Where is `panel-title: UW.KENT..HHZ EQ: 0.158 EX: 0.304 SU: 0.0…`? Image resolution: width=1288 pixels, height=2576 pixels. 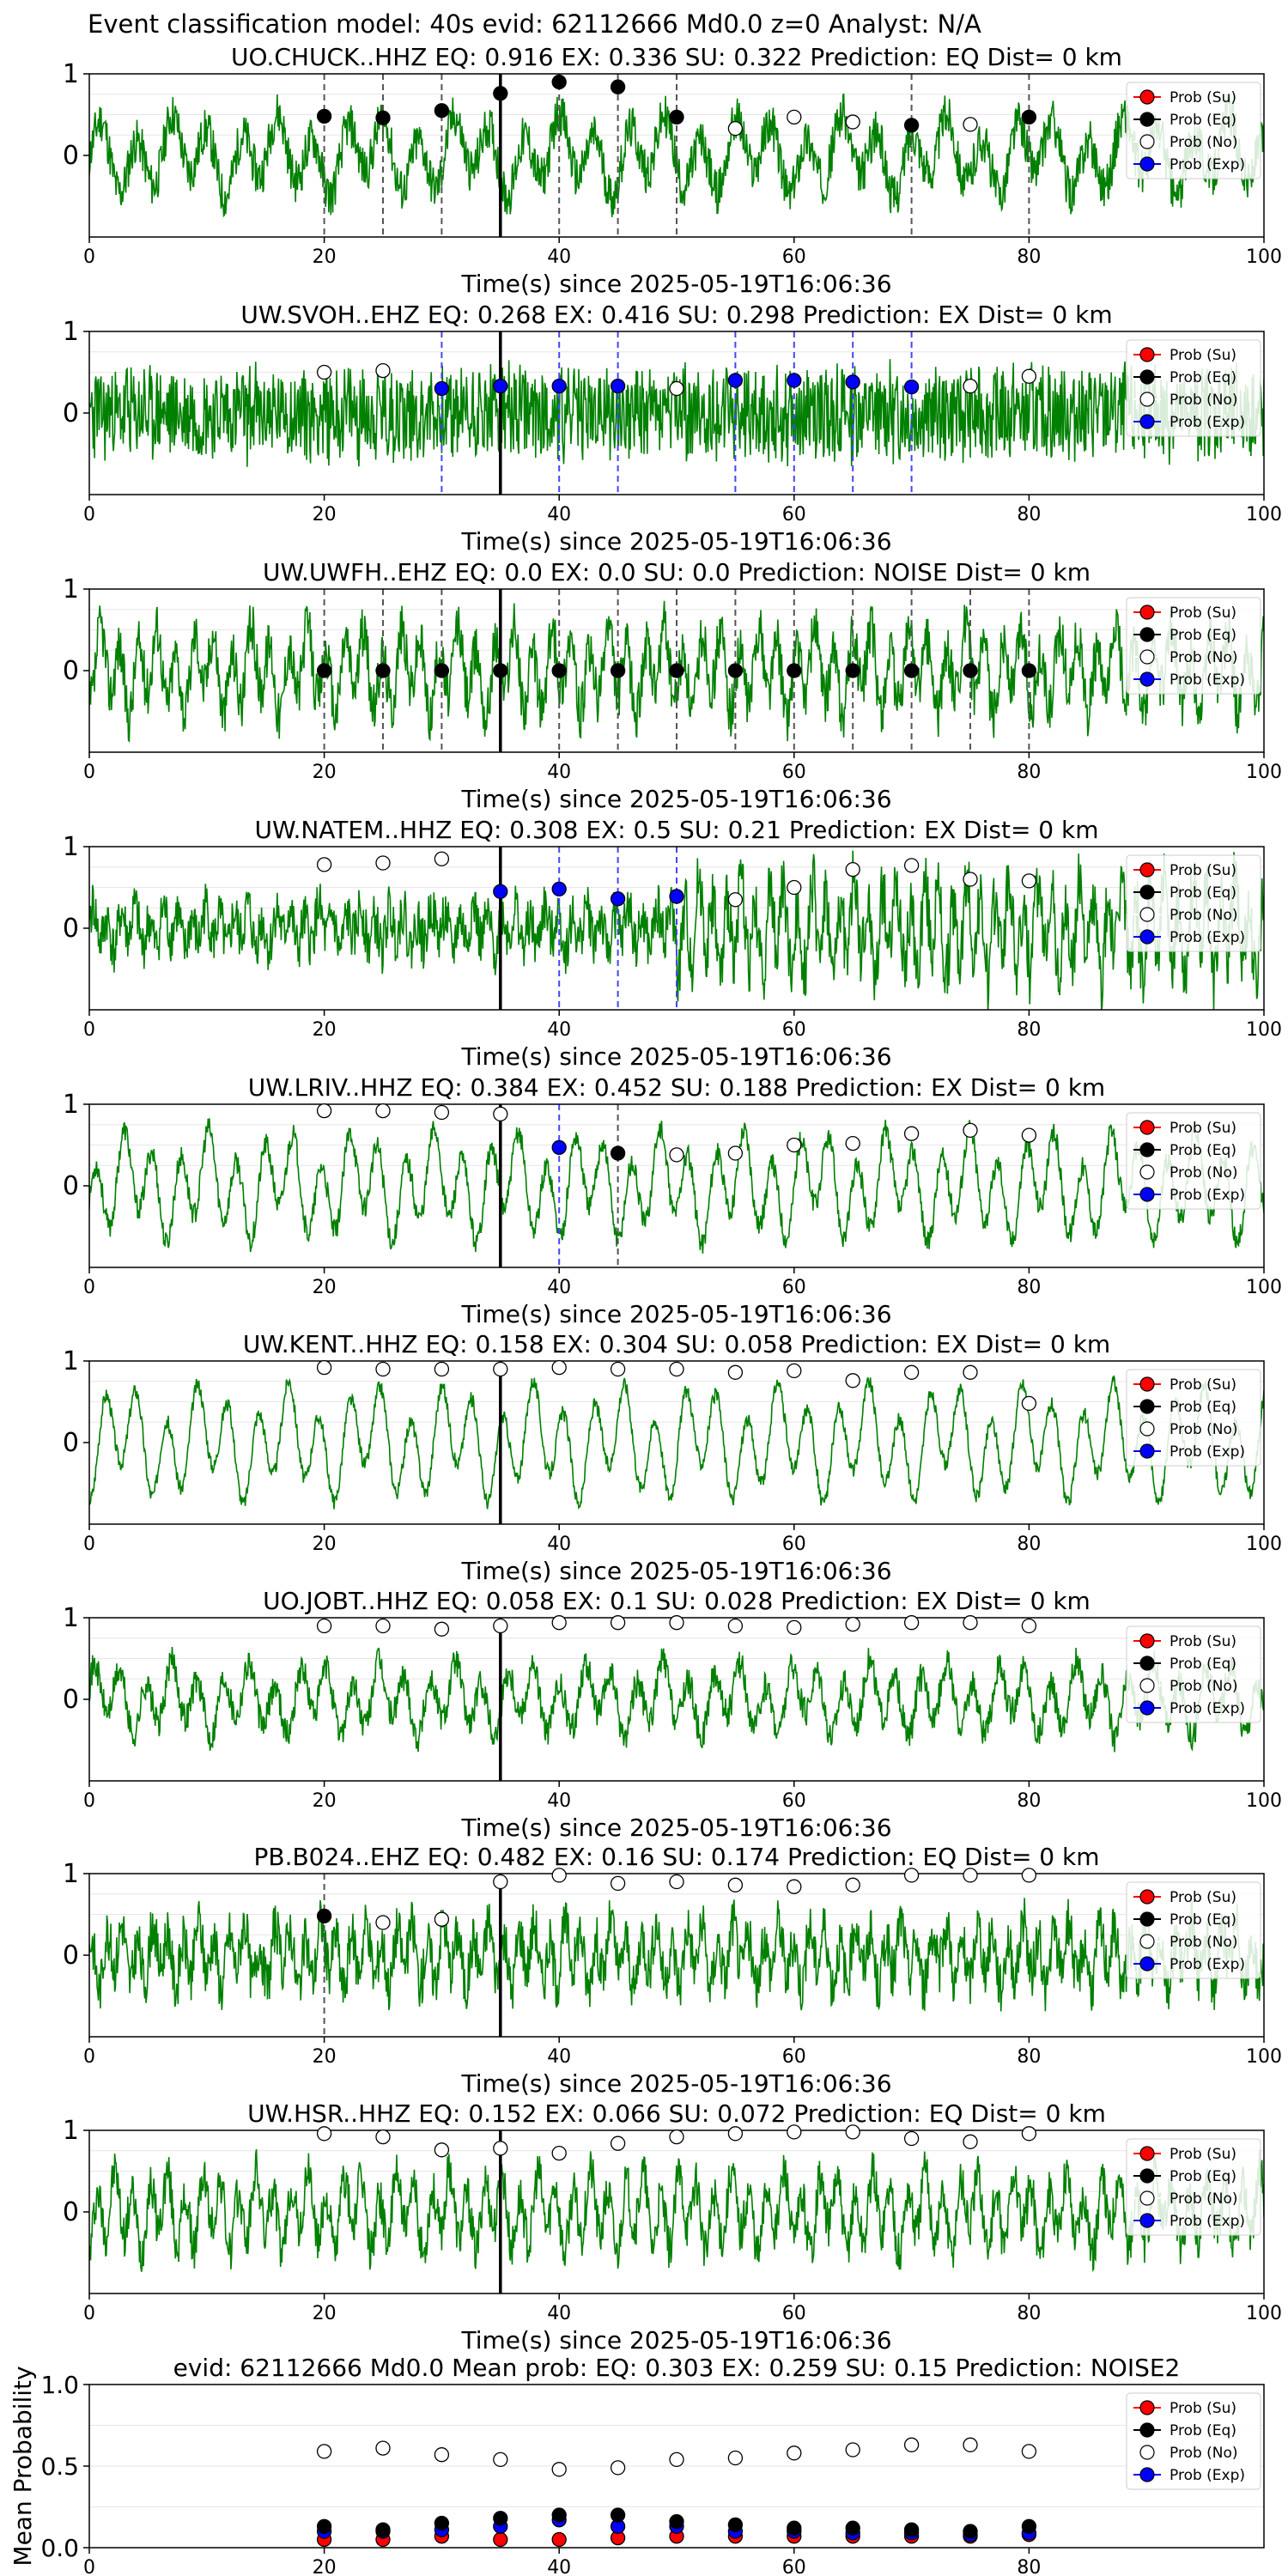
panel-title: UW.KENT..HHZ EQ: 0.158 EX: 0.304 SU: 0.0… is located at coordinates (676, 1344).